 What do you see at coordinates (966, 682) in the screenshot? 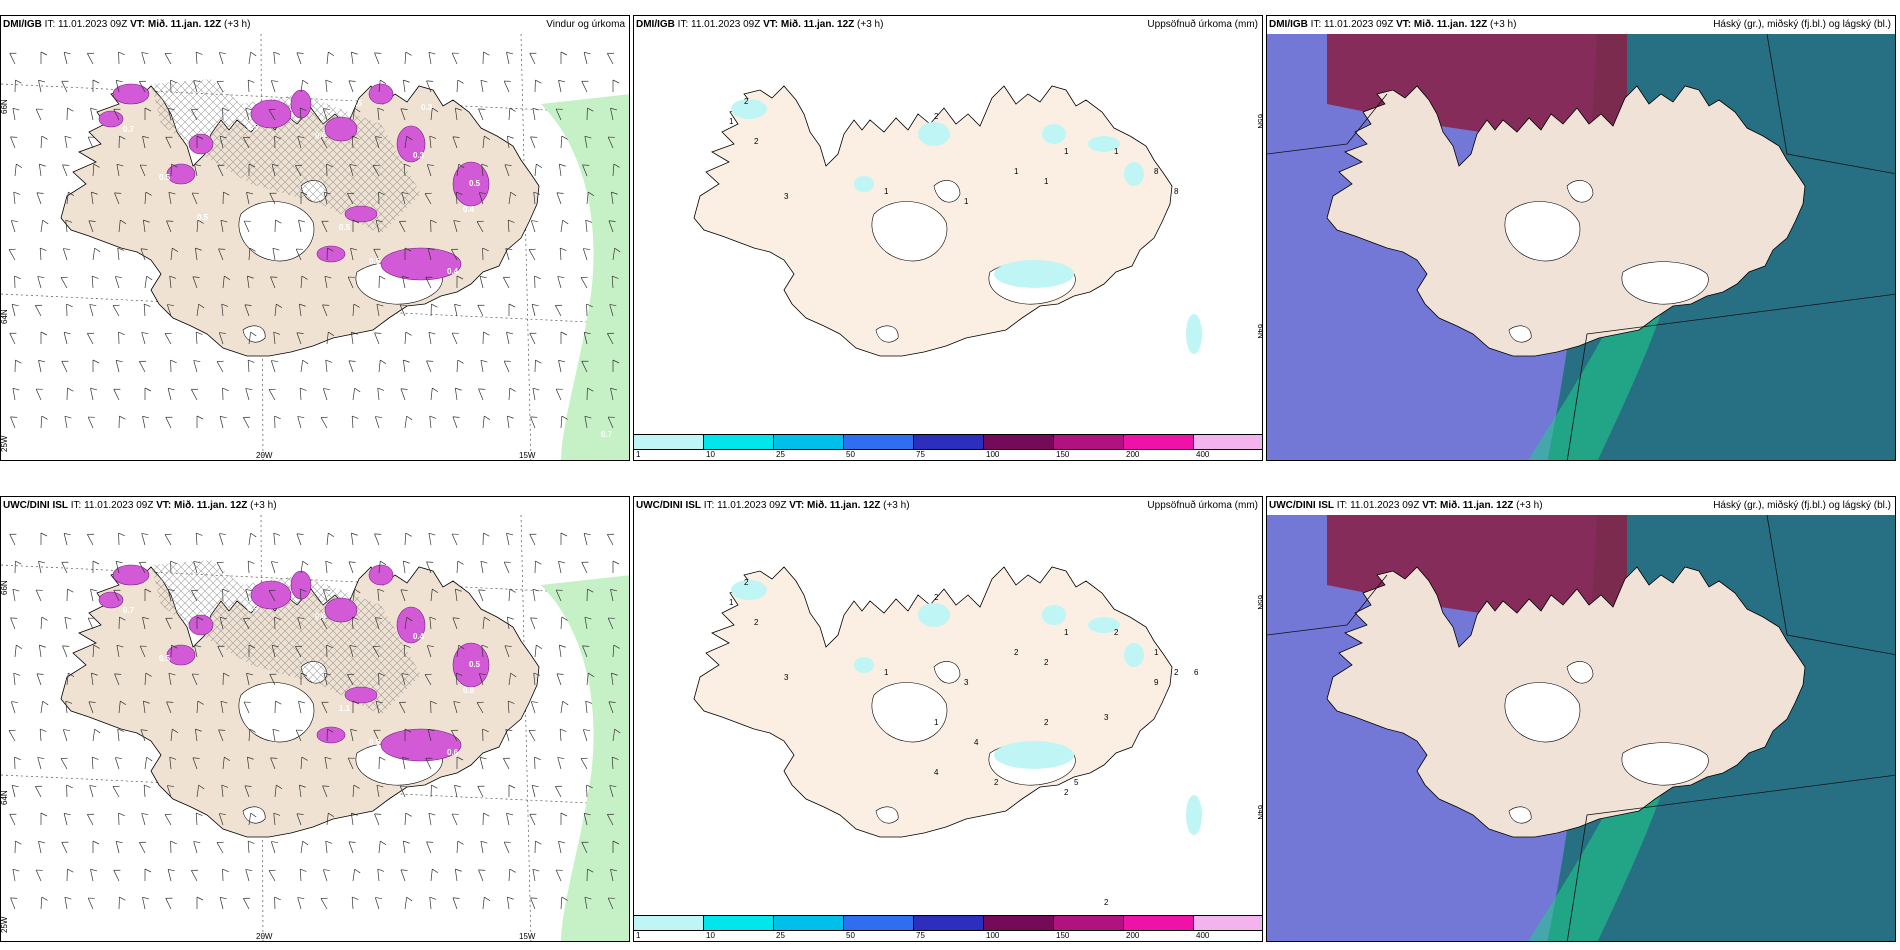
I see `precip-value-label: 3` at bounding box center [966, 682].